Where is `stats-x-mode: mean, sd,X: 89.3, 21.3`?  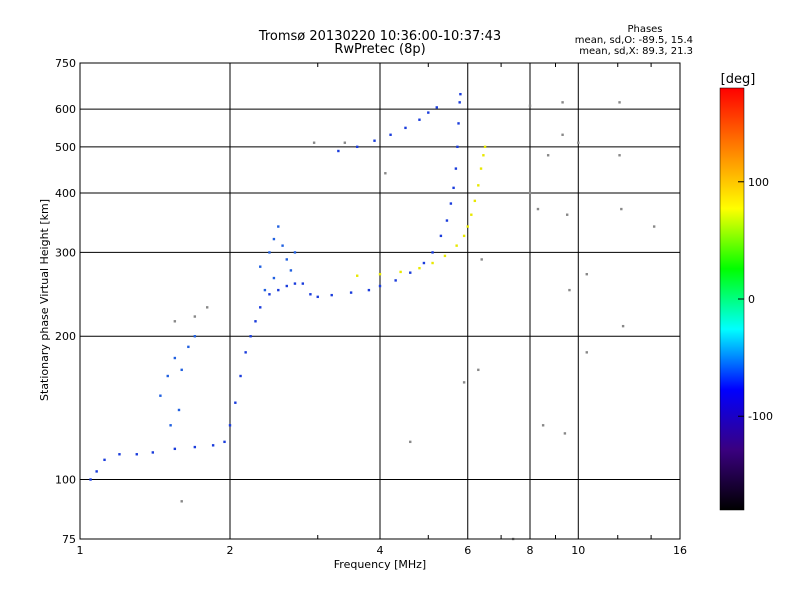
stats-x-mode: mean, sd,X: 89.3, 21.3 is located at coordinates (636, 51).